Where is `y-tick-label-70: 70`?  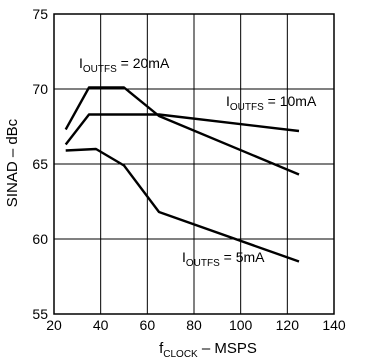
y-tick-label-70: 70 is located at coordinates (40, 89).